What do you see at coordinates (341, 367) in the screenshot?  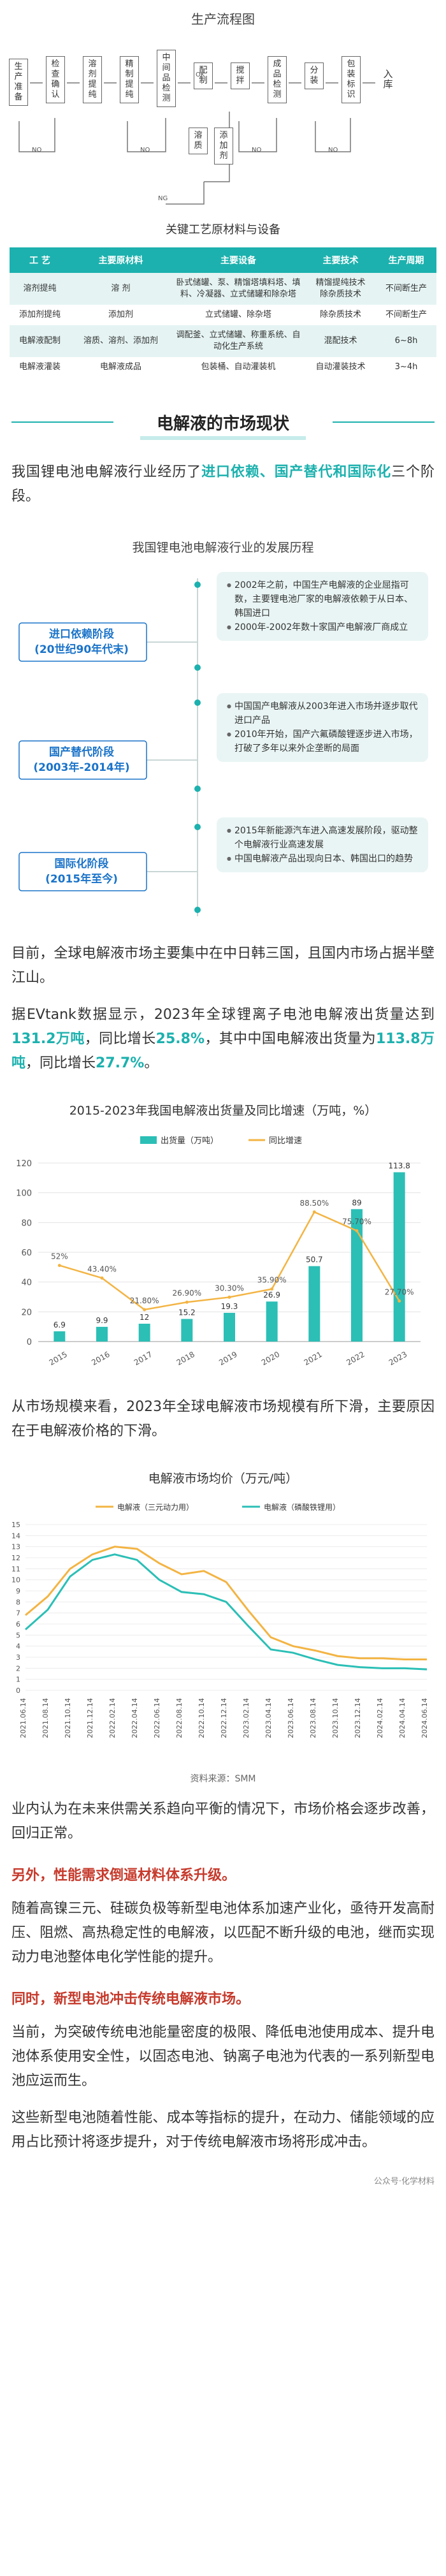 I see `table-cell: 自动灌装技术` at bounding box center [341, 367].